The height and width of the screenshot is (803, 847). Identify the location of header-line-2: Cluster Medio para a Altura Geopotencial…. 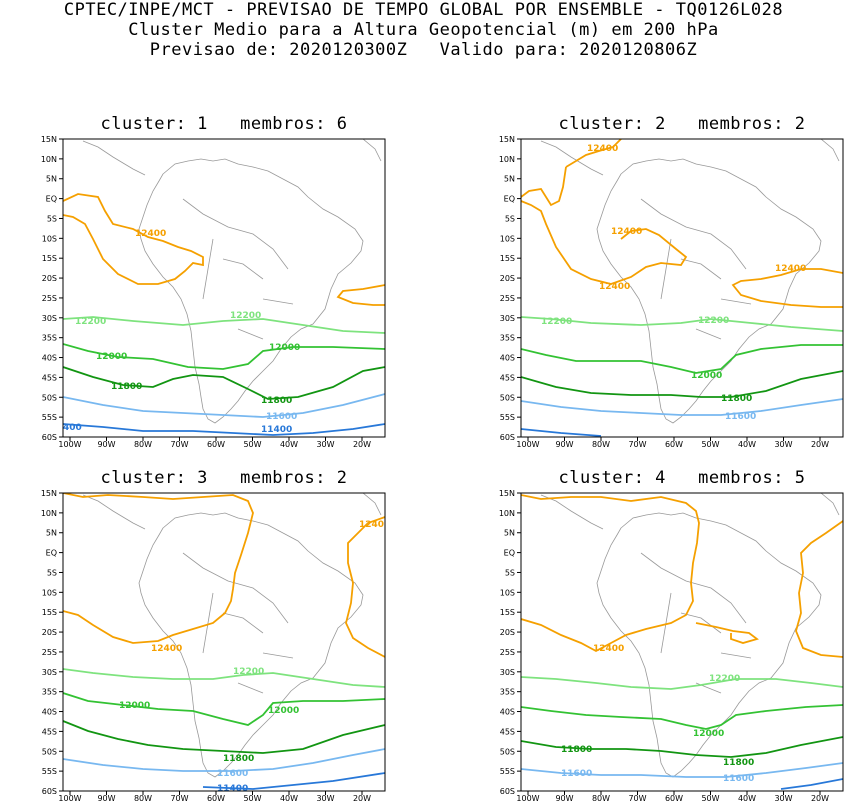
(423, 30).